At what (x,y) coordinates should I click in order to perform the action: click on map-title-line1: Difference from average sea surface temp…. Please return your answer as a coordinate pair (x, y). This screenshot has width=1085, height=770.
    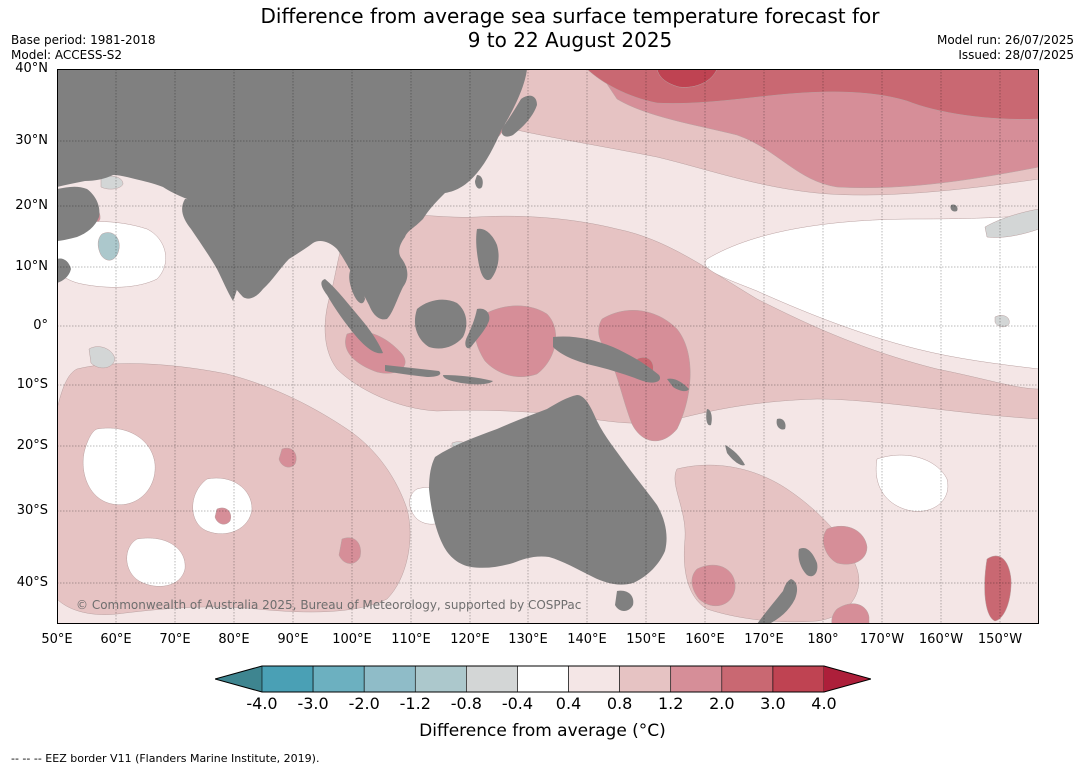
    Looking at the image, I should click on (570, 16).